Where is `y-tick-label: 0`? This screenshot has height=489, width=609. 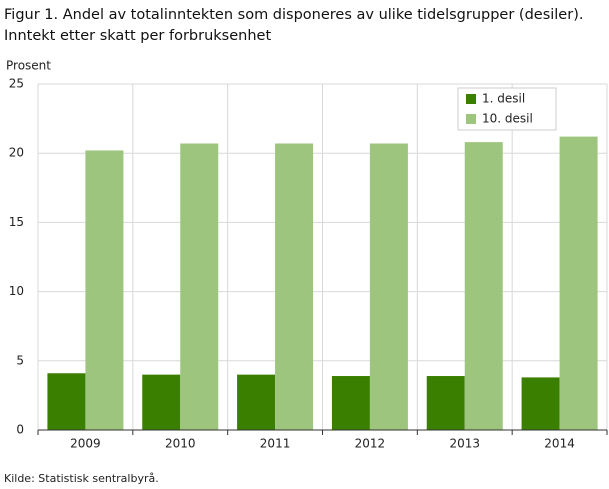 y-tick-label: 0 is located at coordinates (20, 430).